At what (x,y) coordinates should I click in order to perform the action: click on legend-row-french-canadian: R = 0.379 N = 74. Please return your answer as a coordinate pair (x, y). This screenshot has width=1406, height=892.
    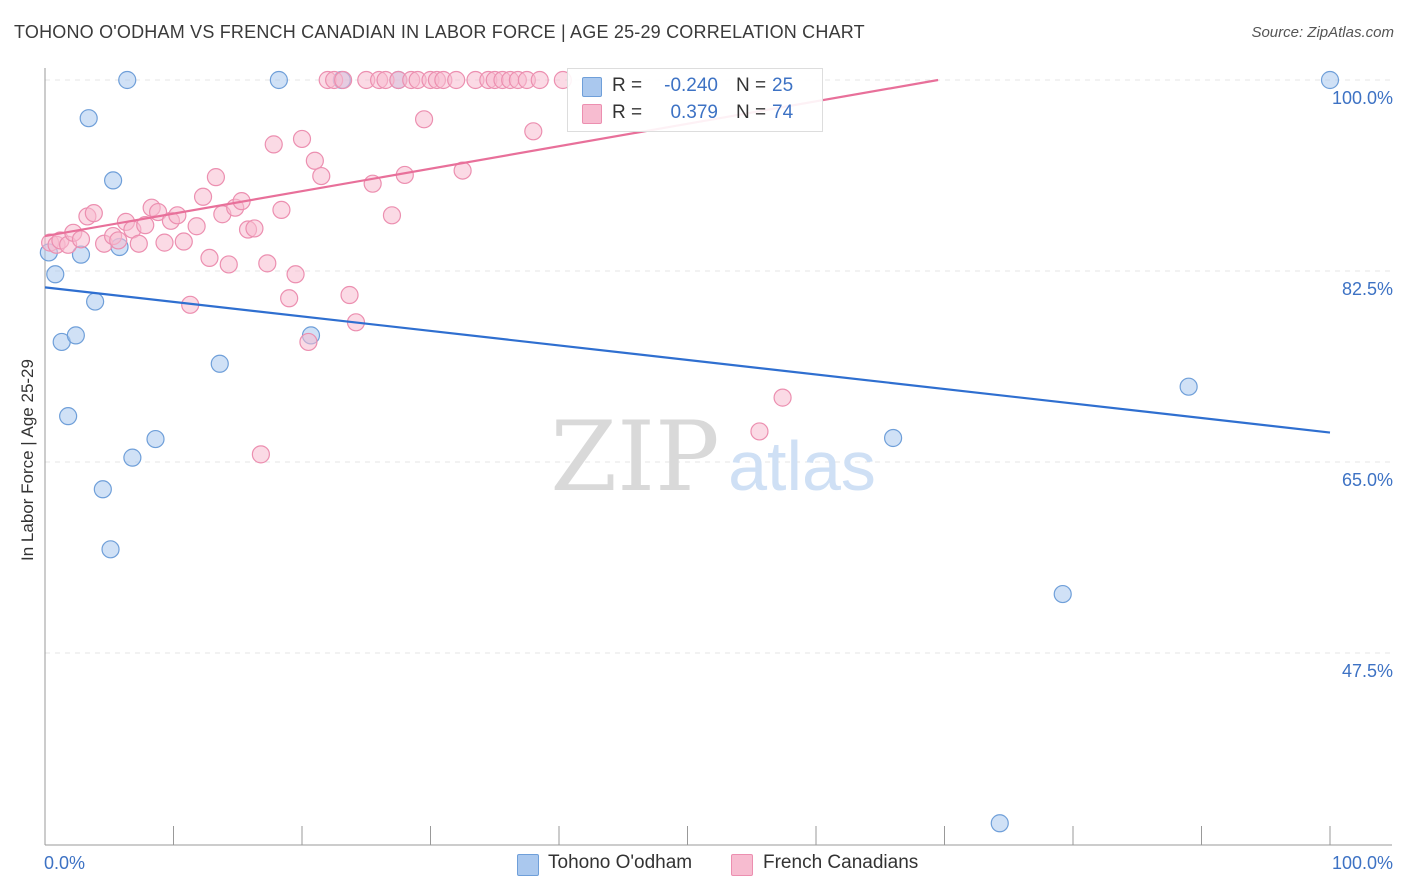
    Looking at the image, I should click on (695, 114).